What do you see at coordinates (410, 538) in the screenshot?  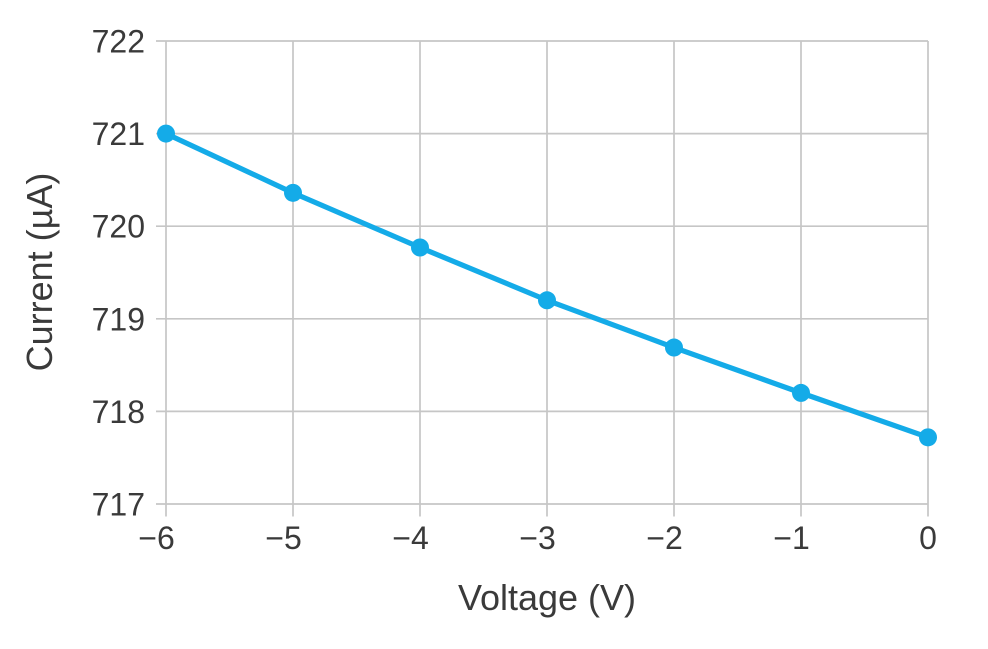 I see `x-tick-label: −4` at bounding box center [410, 538].